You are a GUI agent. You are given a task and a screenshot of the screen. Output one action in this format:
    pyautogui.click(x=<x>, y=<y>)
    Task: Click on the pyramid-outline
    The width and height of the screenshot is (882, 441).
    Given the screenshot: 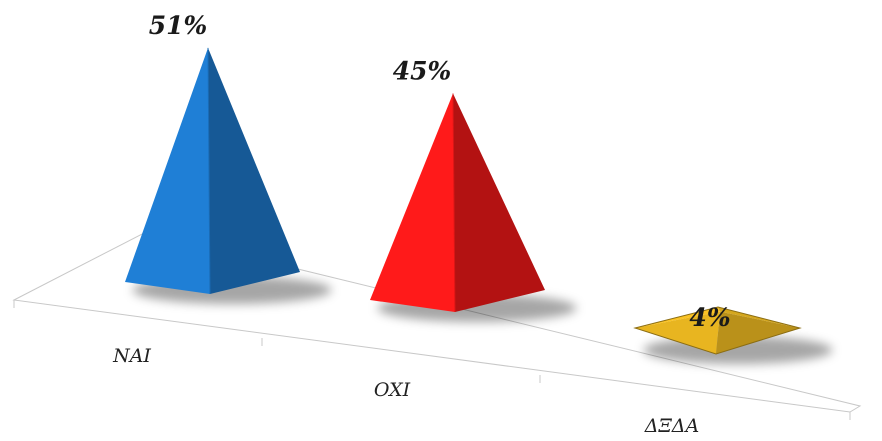 What is the action you would take?
    pyautogui.click(x=717, y=330)
    